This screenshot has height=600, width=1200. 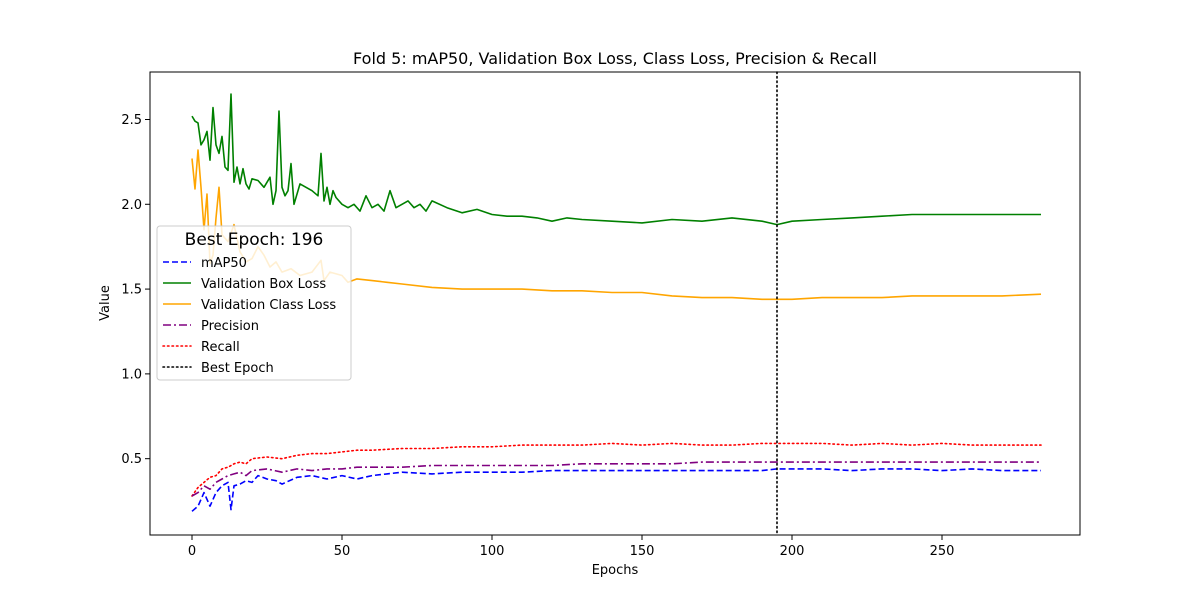 What do you see at coordinates (224, 263) in the screenshot?
I see `legend-label: mAP50` at bounding box center [224, 263].